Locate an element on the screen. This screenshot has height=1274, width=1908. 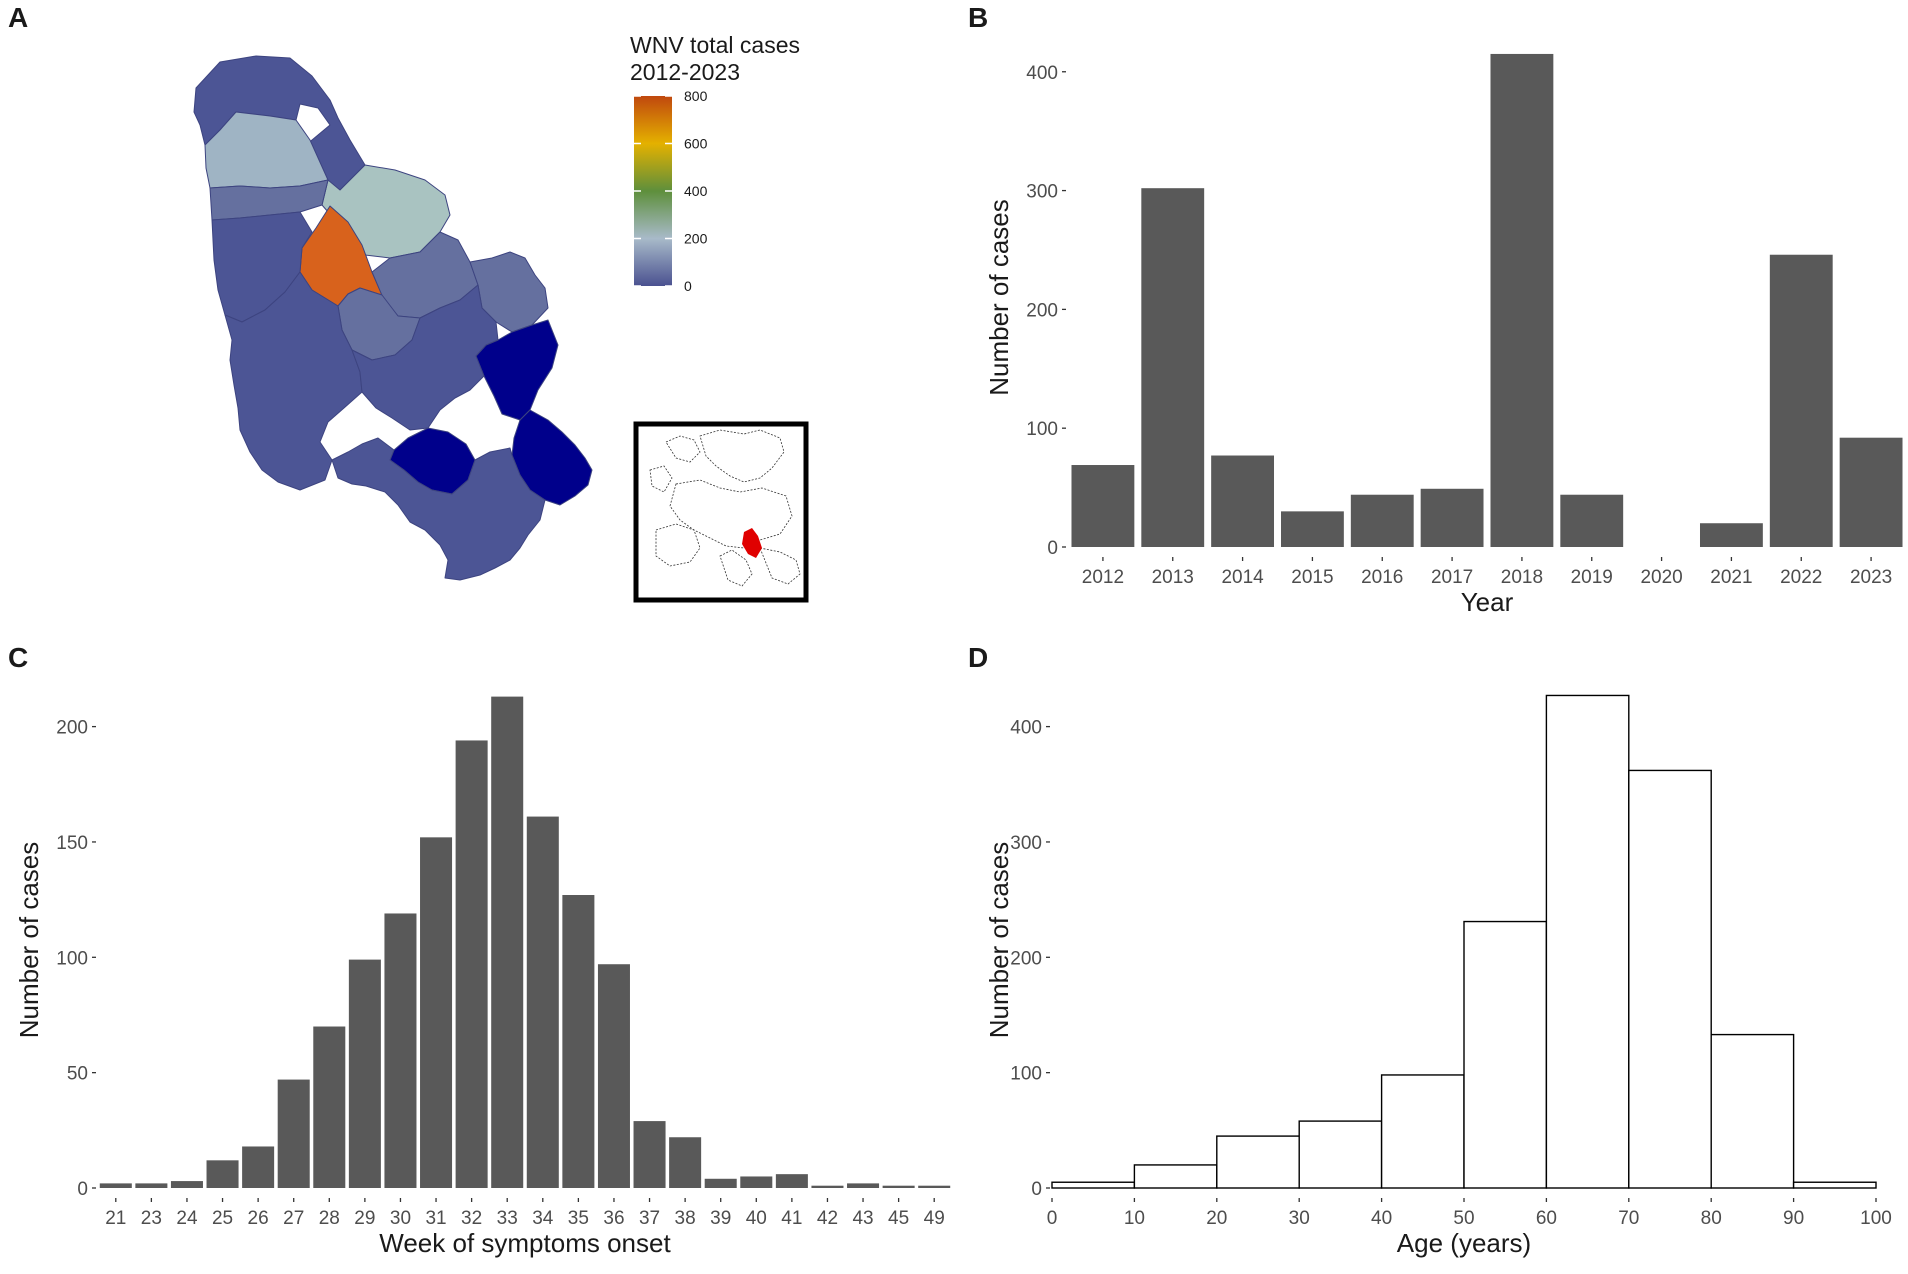
legend-tick-label: 400 is located at coordinates (696, 191).